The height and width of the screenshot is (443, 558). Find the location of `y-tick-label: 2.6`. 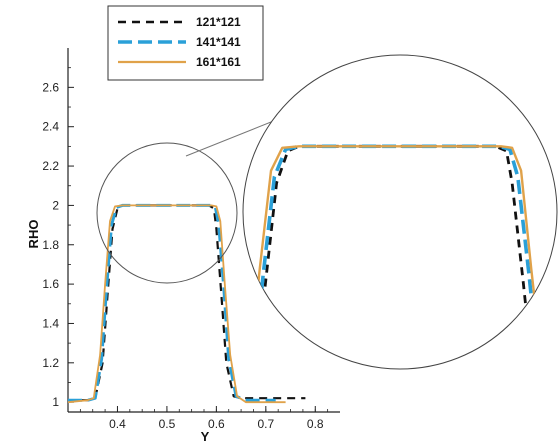

y-tick-label: 2.6 is located at coordinates (50, 87).